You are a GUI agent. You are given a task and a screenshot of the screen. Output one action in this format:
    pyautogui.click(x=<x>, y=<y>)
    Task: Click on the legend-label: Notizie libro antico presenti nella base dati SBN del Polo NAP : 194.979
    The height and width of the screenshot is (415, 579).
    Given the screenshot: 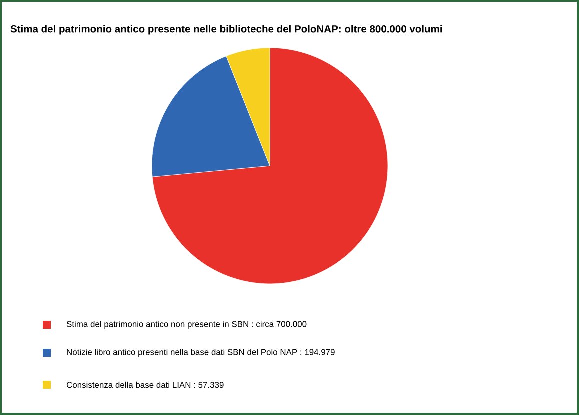 What is the action you would take?
    pyautogui.click(x=201, y=353)
    